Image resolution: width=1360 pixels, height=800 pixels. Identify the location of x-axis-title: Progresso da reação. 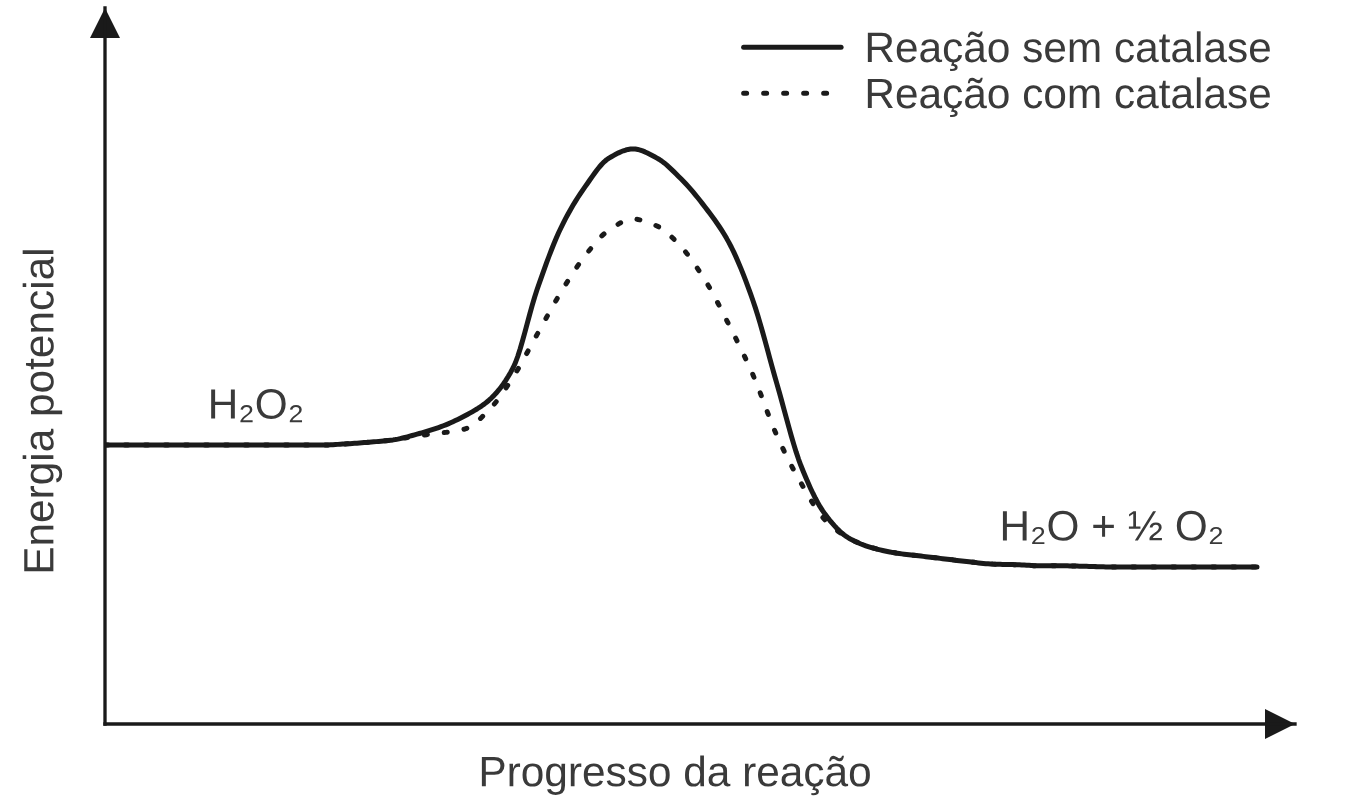
(675, 775).